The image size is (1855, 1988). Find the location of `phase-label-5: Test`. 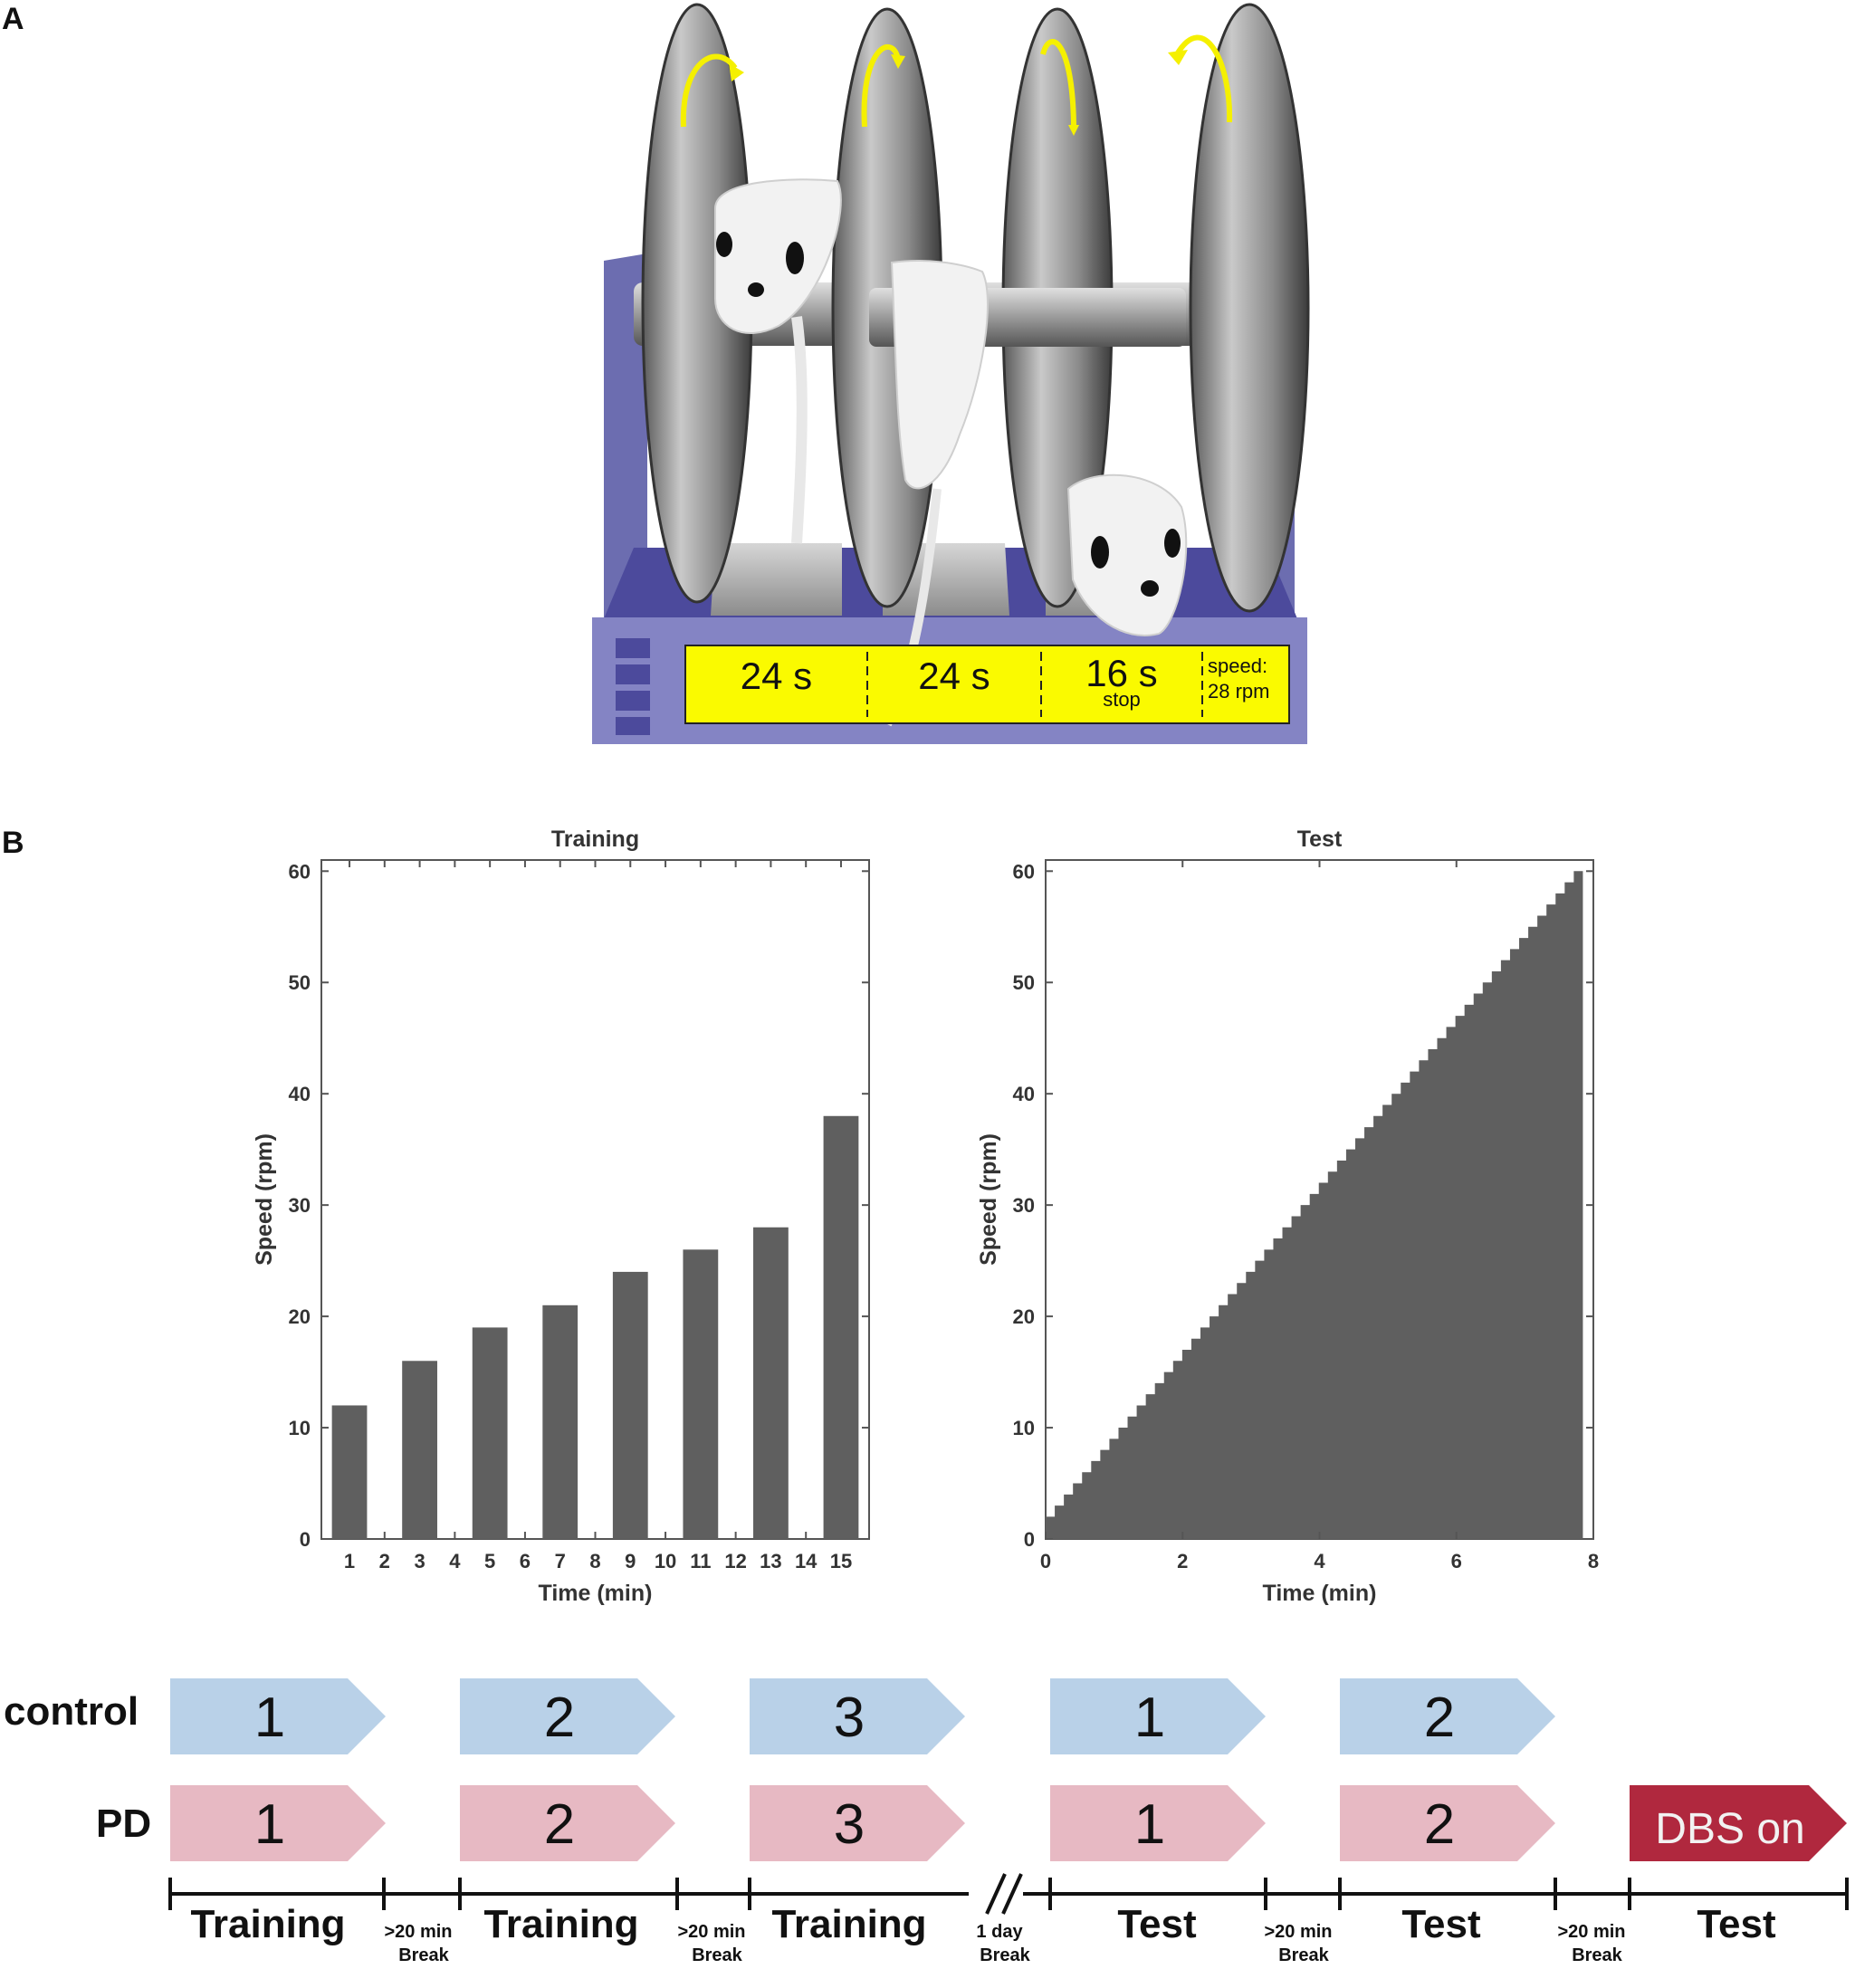

phase-label-5: Test is located at coordinates (1441, 1924).